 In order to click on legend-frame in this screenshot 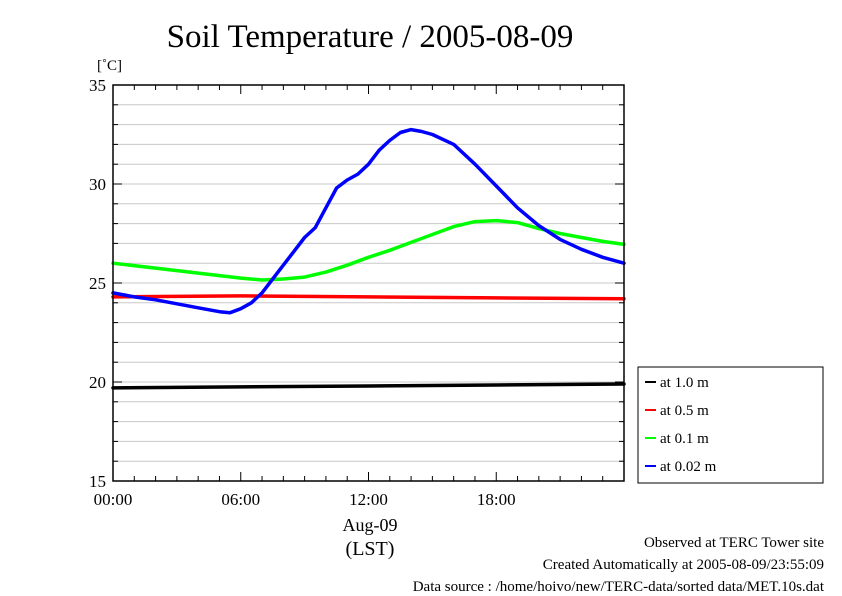, I will do `click(730, 425)`.